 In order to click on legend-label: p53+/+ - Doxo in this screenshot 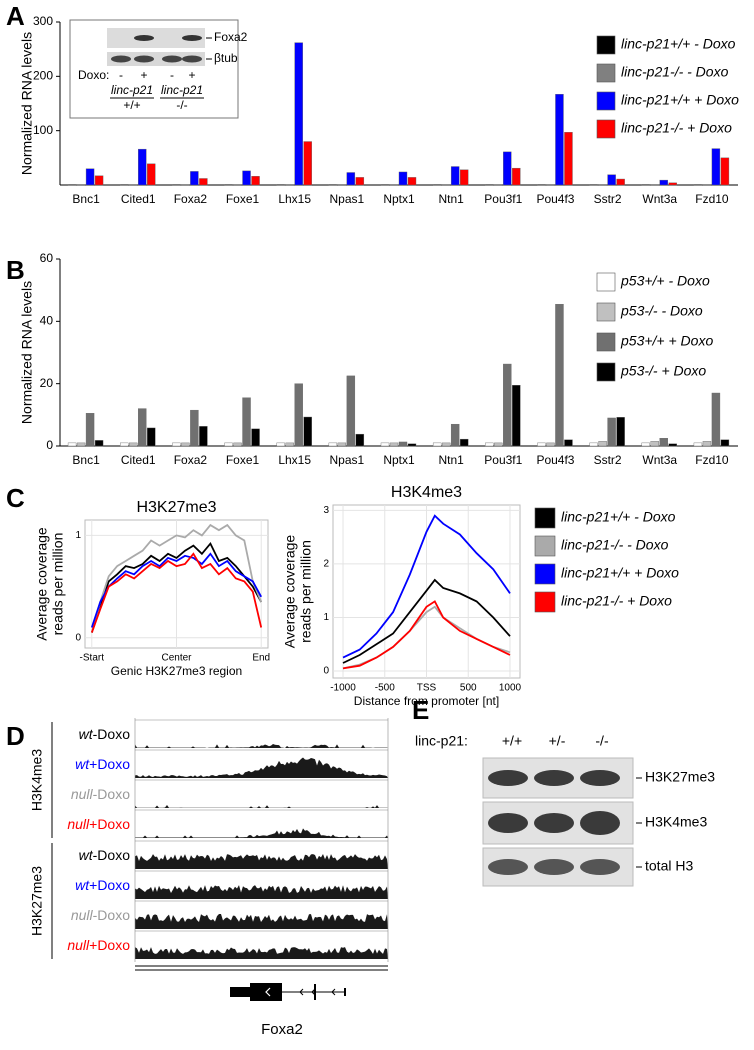, I will do `click(665, 281)`.